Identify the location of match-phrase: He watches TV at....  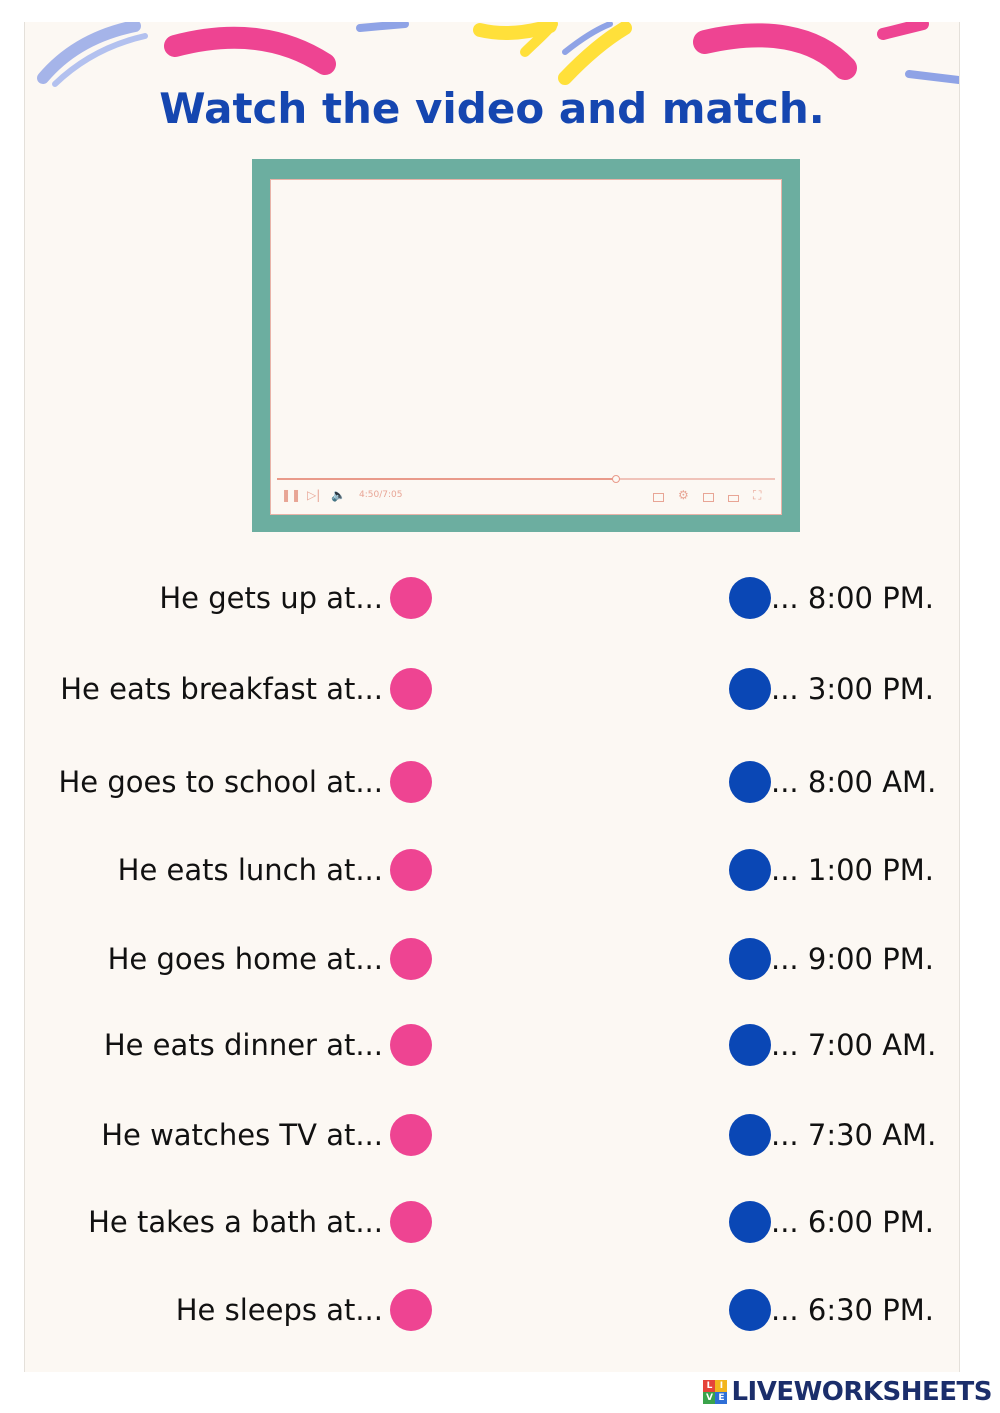
(242, 1135).